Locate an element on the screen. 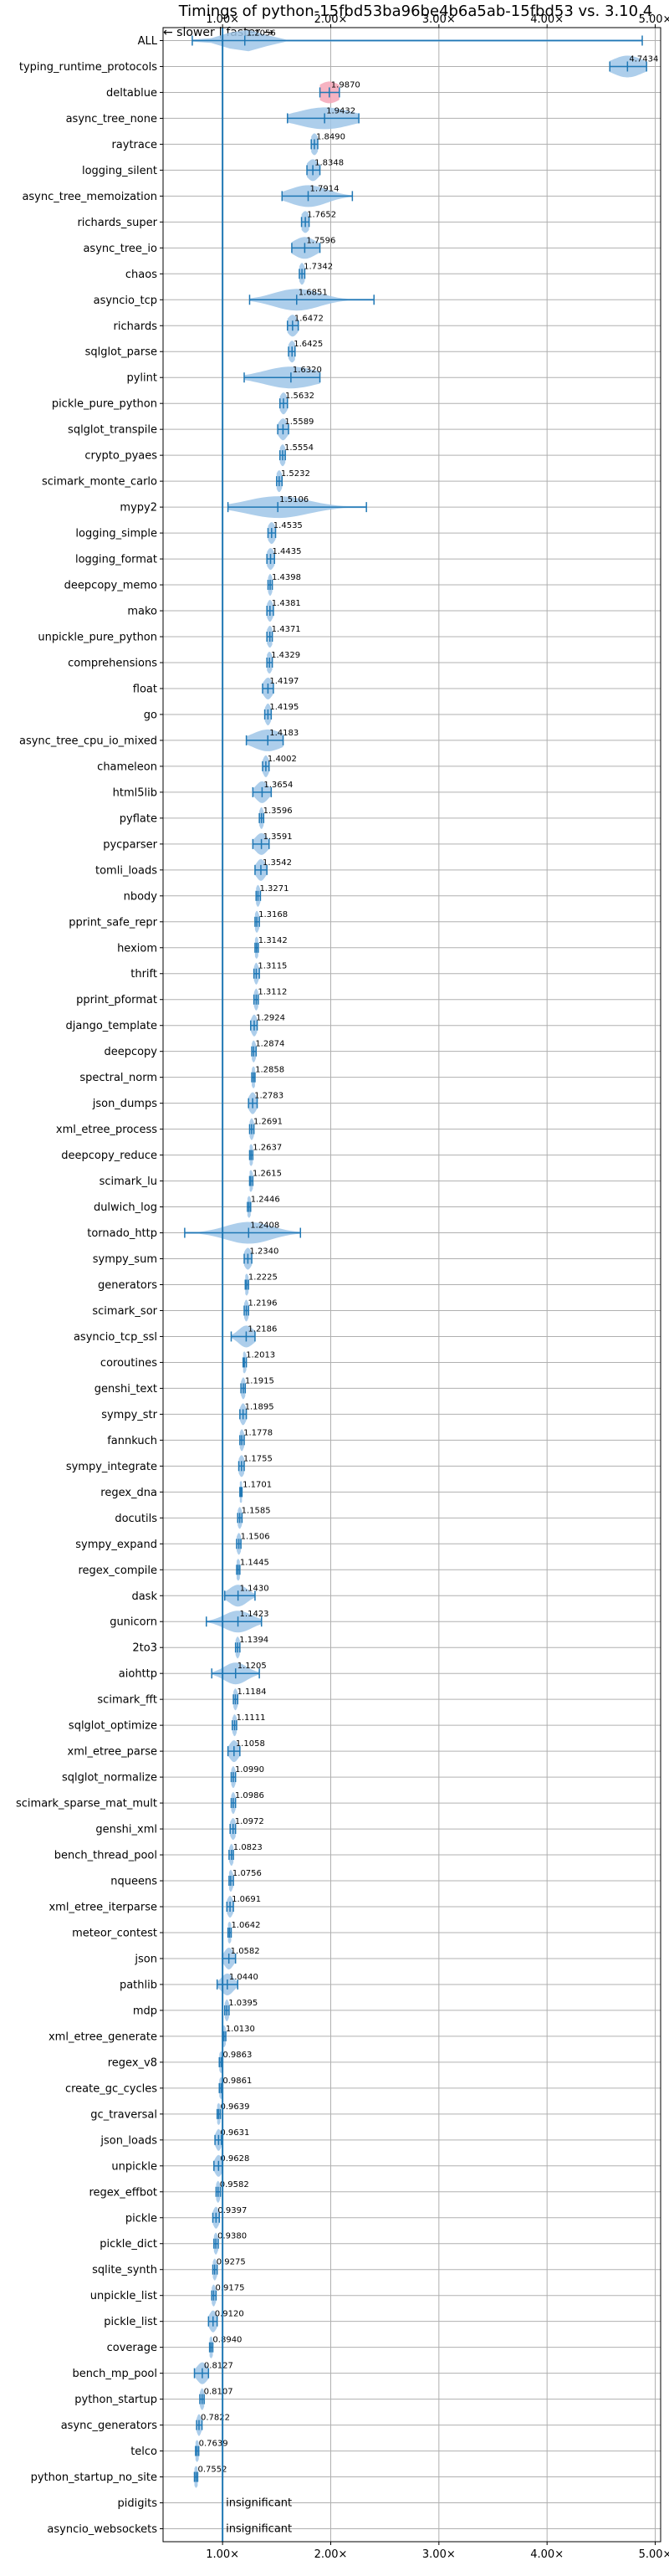 The image size is (669, 2576). x-tick-label-bottom: 1.00× is located at coordinates (223, 2555).